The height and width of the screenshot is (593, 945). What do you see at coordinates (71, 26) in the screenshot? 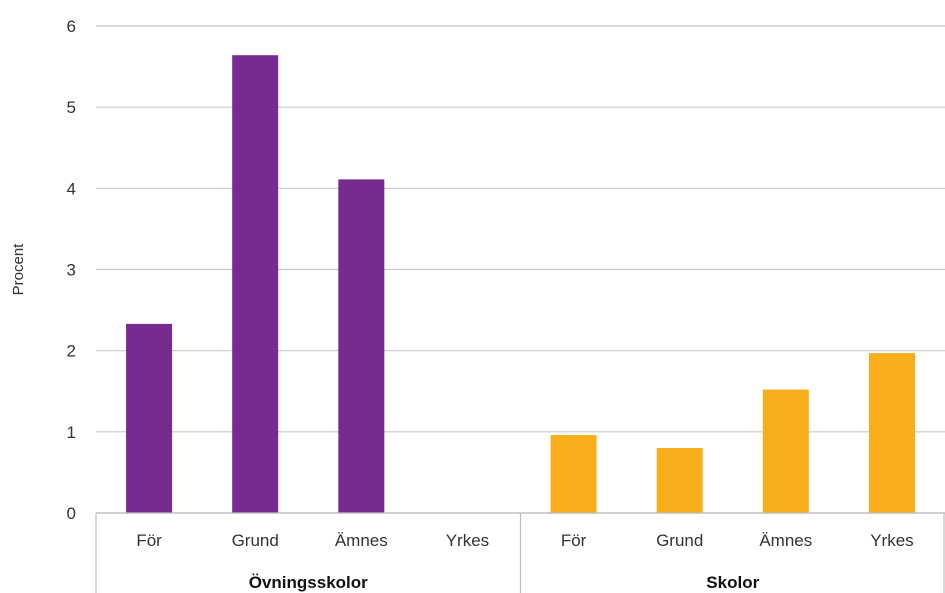
I see `y-tick-label: 6` at bounding box center [71, 26].